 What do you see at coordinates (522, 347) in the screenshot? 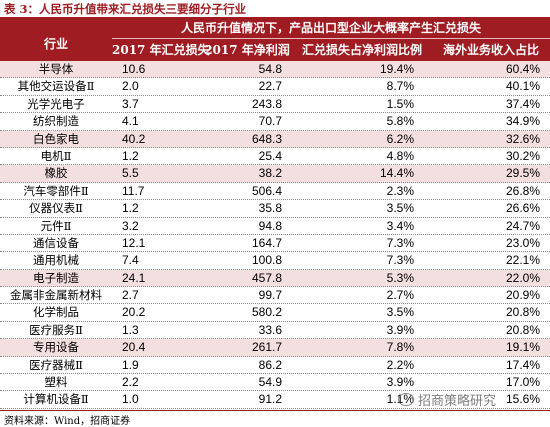
I see `cell-overseas-share: 19.1%` at bounding box center [522, 347].